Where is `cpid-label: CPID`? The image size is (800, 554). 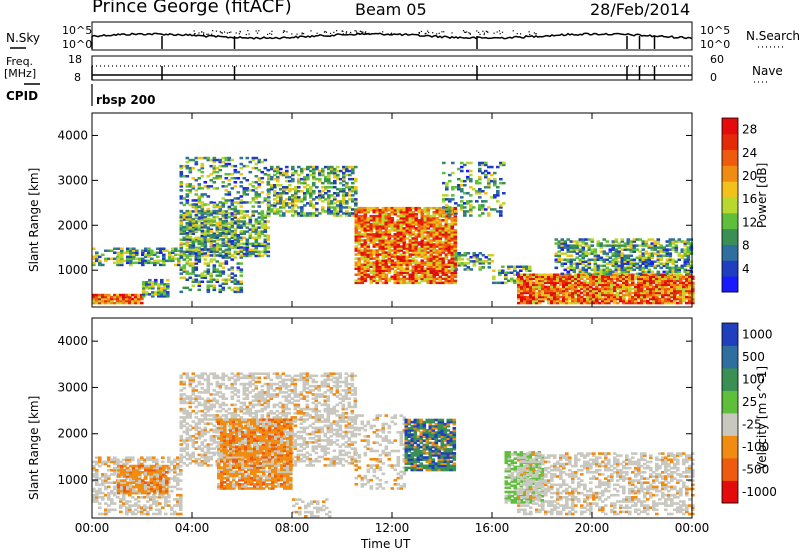 cpid-label: CPID is located at coordinates (22, 96).